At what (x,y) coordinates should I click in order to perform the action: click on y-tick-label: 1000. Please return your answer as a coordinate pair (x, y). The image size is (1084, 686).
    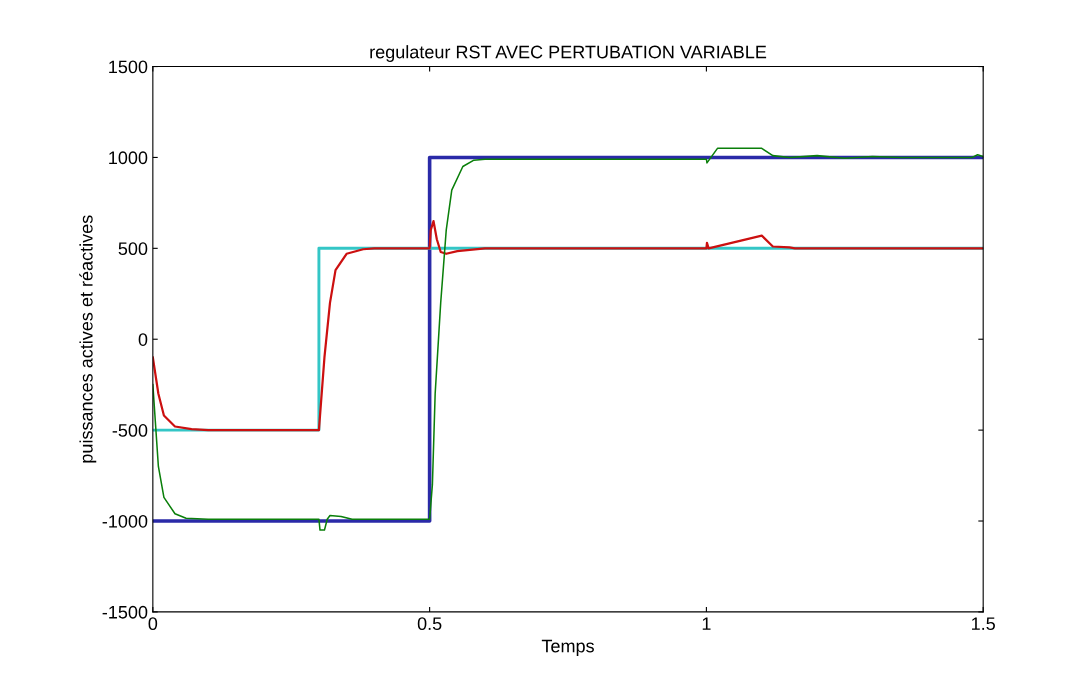
    Looking at the image, I should click on (128, 158).